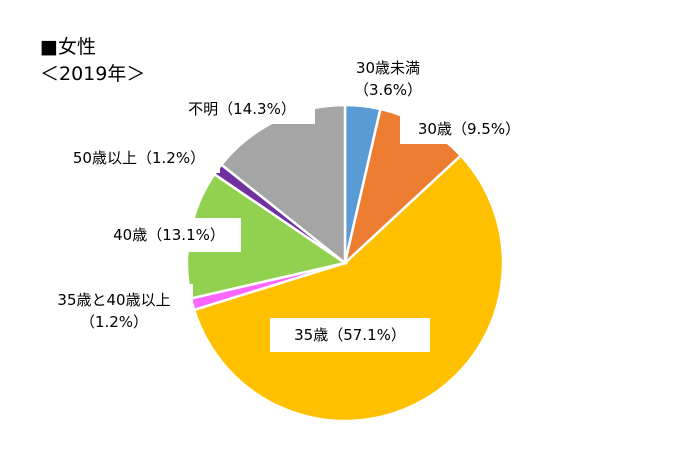  I want to click on slice-label-text: 35歳（57.1%）, so click(350, 335).